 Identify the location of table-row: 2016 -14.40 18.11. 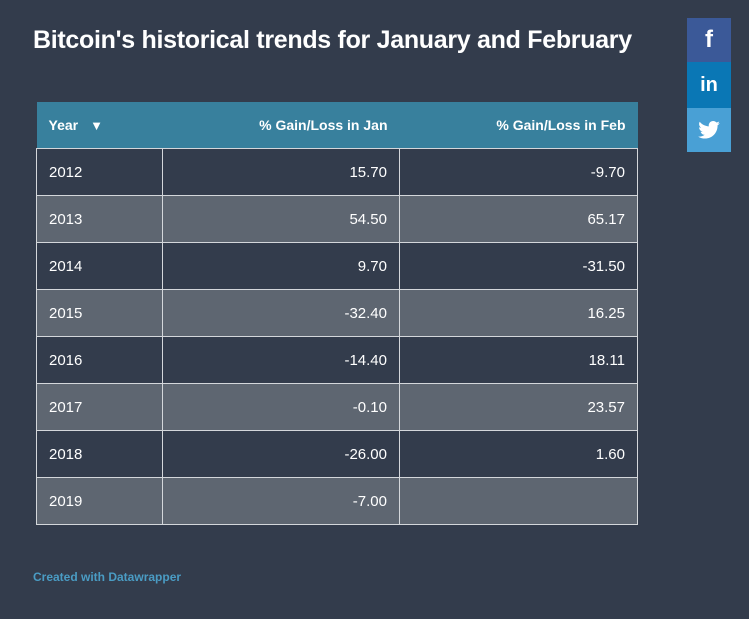
(337, 360).